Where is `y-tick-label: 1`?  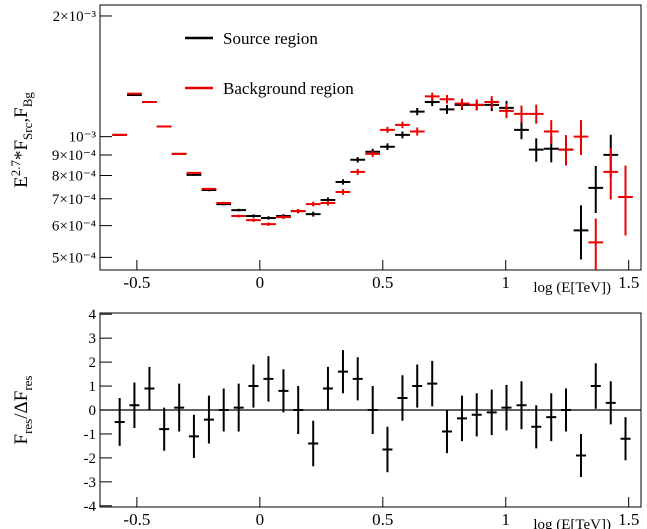
y-tick-label: 1 is located at coordinates (93, 387).